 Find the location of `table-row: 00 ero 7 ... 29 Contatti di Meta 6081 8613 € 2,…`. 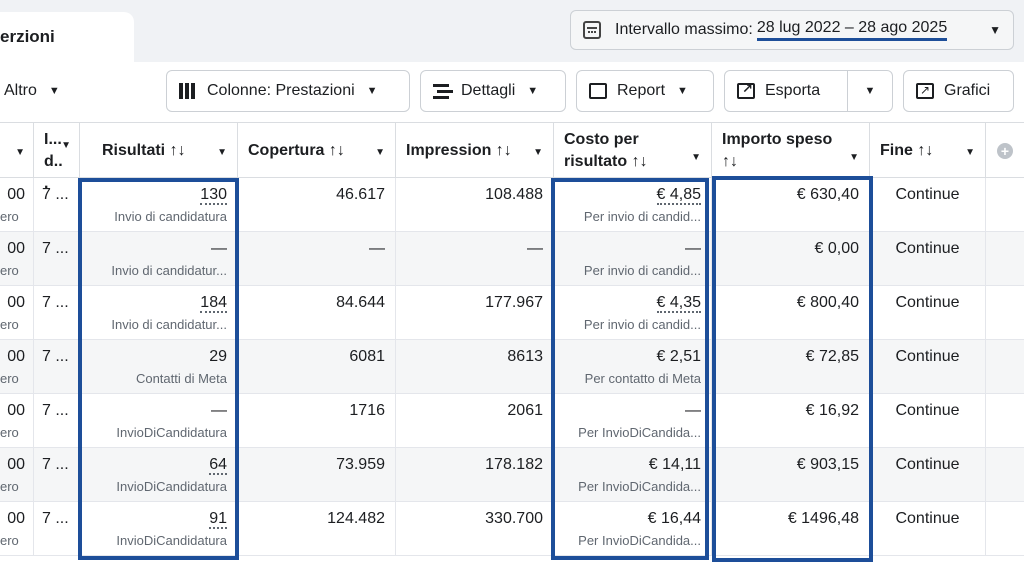

table-row: 00 ero 7 ... 29 Contatti di Meta 6081 8613 € 2,… is located at coordinates (512, 367).